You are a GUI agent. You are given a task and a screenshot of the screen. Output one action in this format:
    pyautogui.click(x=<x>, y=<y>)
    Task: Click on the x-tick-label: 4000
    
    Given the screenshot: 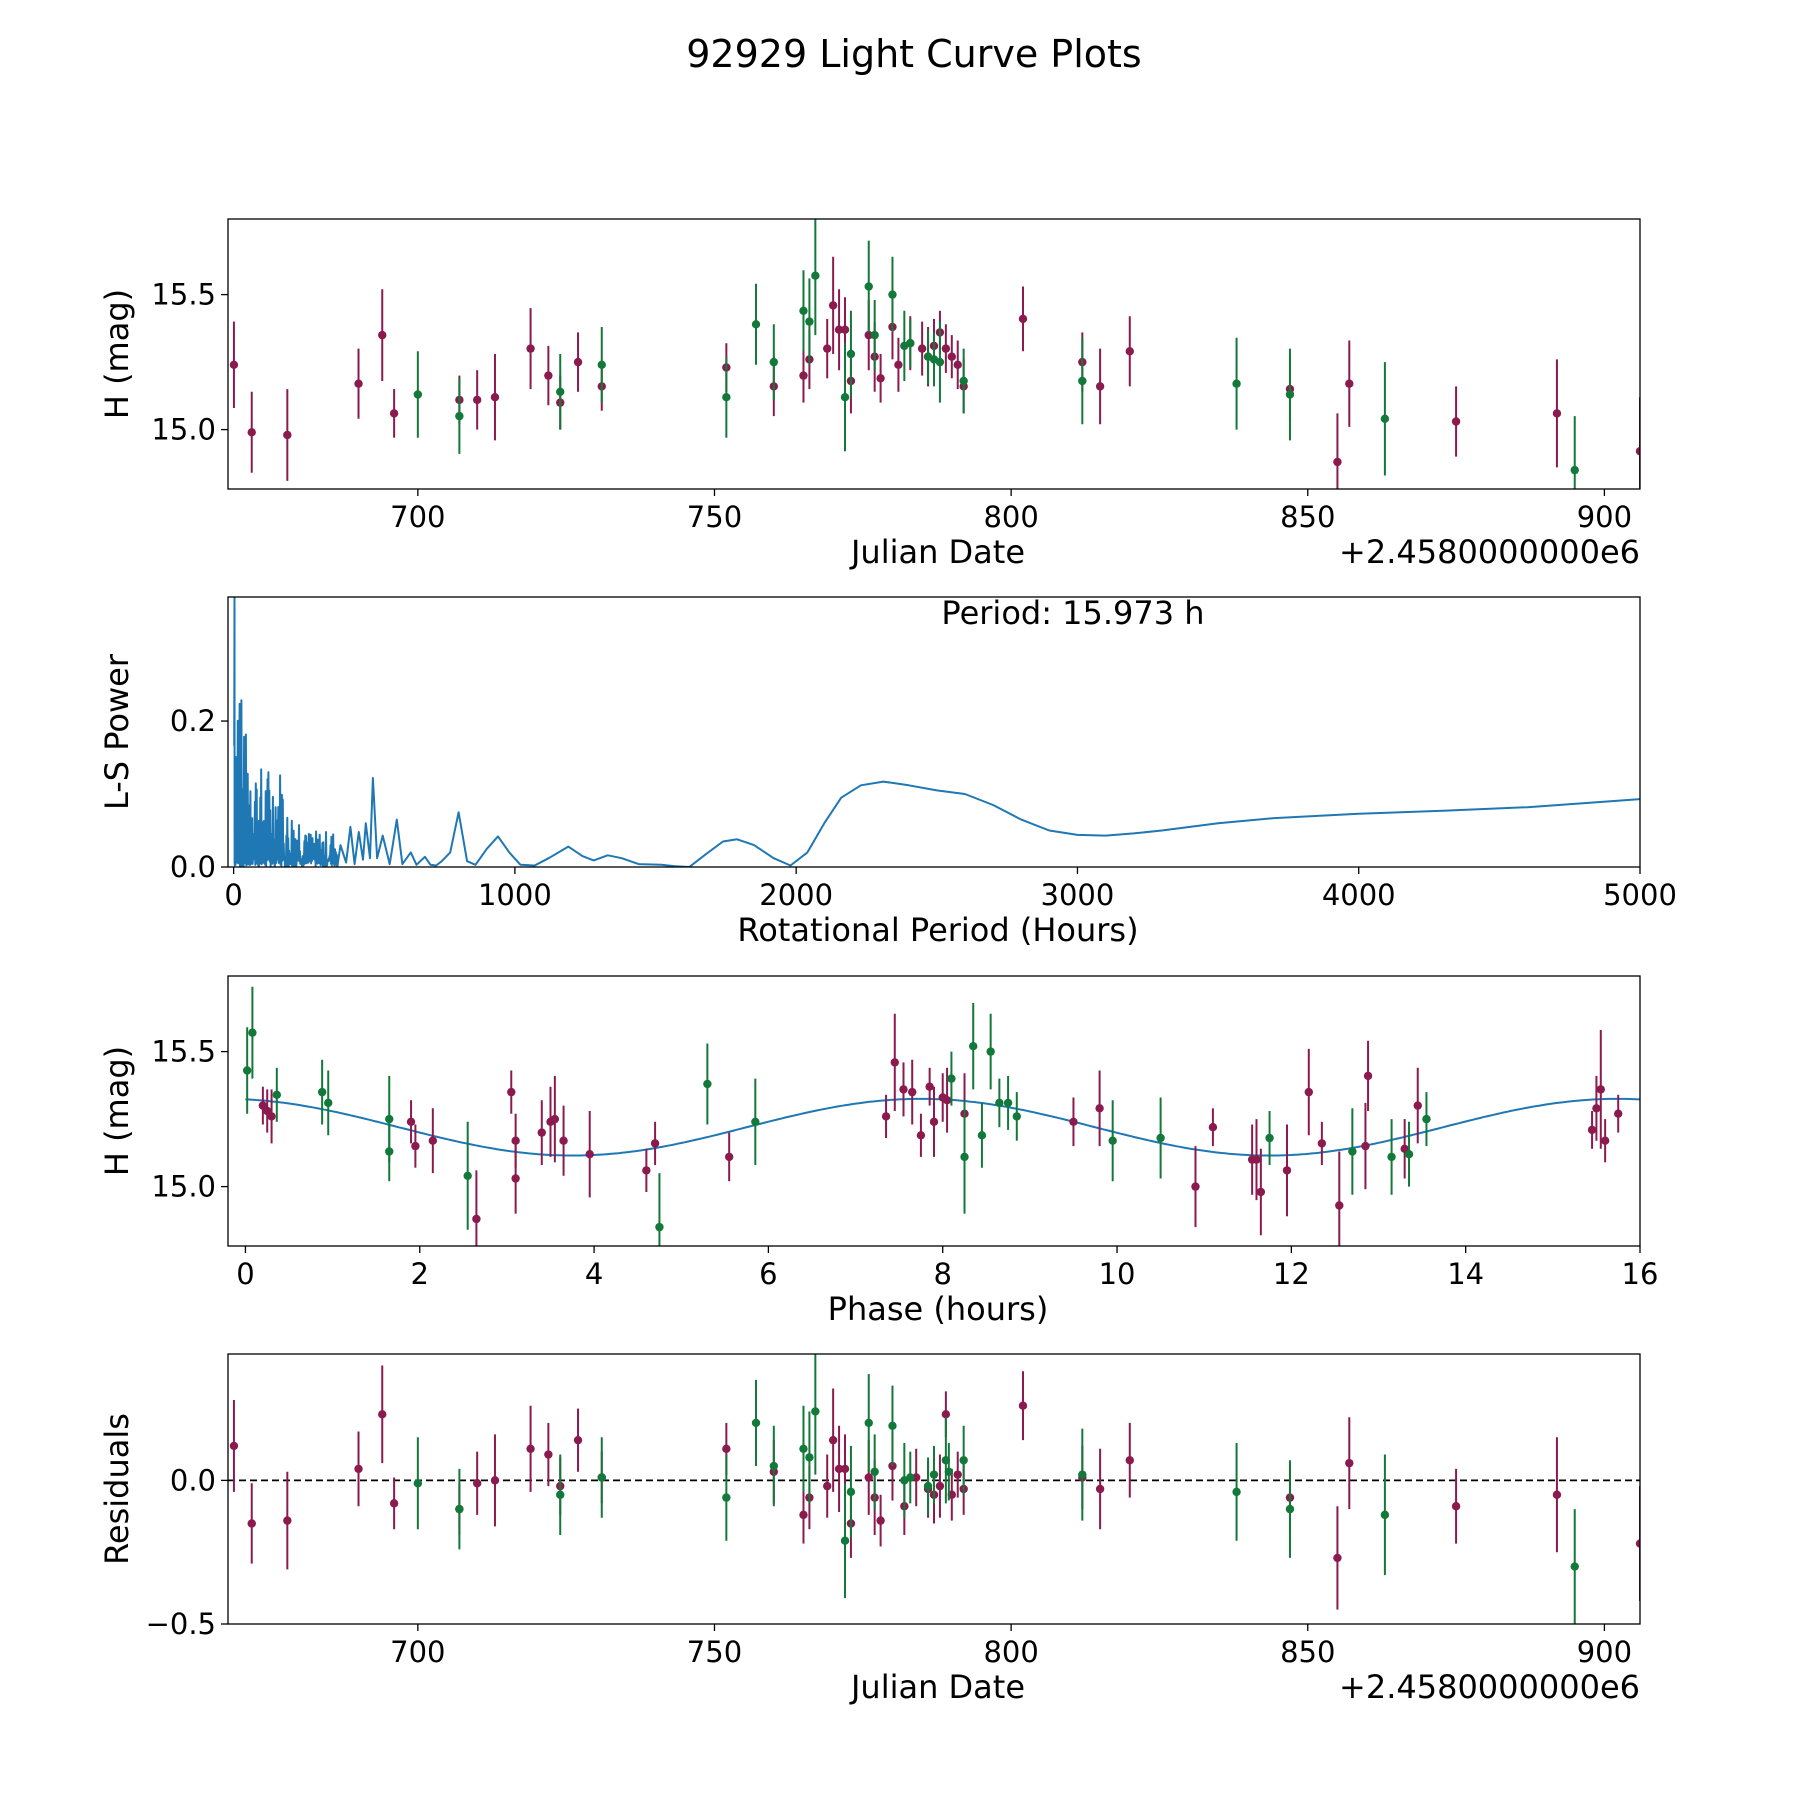 What is the action you would take?
    pyautogui.click(x=1359, y=895)
    